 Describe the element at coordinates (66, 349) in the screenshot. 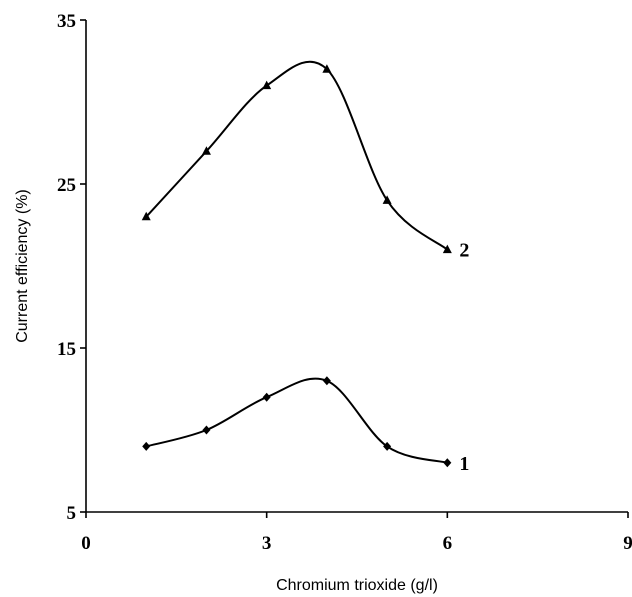

I see `y-tick-label: 15` at that location.